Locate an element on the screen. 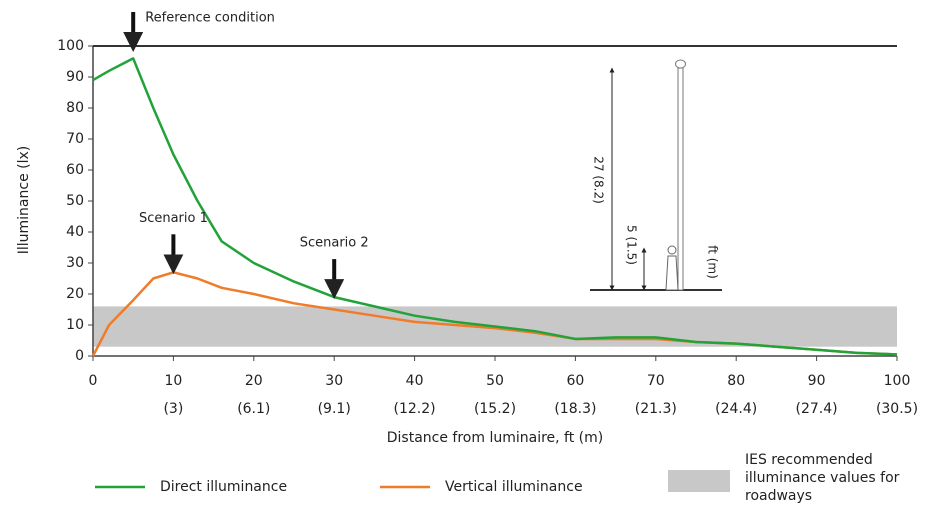 This screenshot has width=926, height=513. y-tick-label: 30 is located at coordinates (75, 263).